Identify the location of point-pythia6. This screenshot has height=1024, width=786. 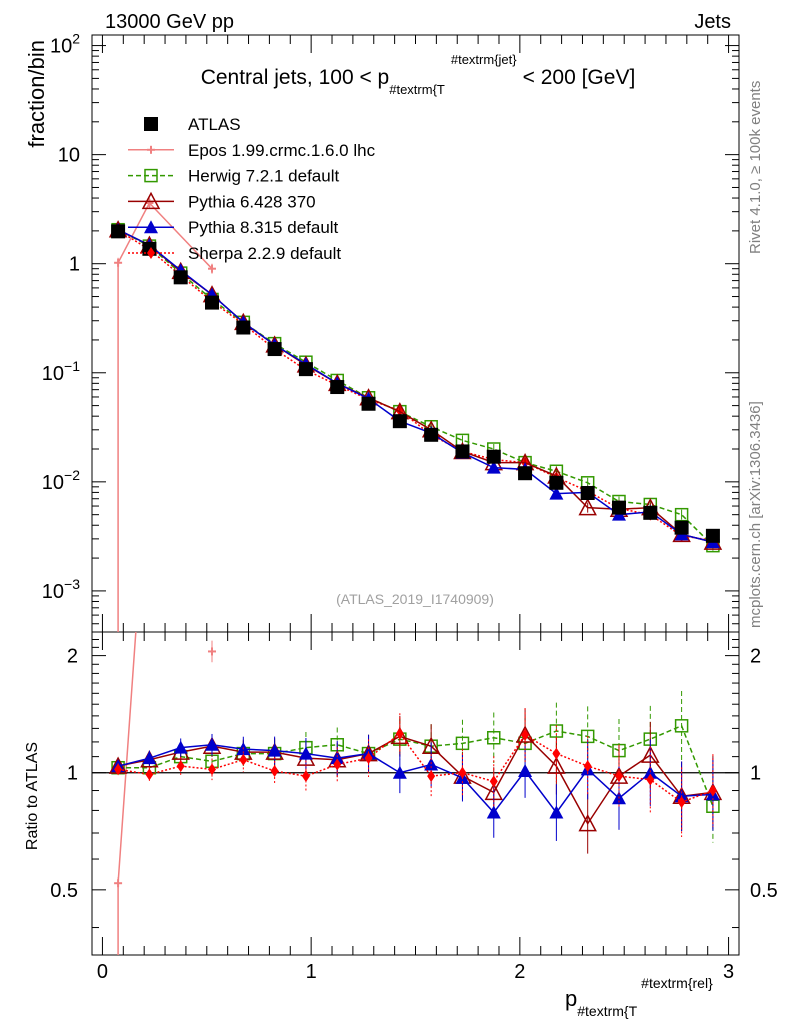
(587, 507).